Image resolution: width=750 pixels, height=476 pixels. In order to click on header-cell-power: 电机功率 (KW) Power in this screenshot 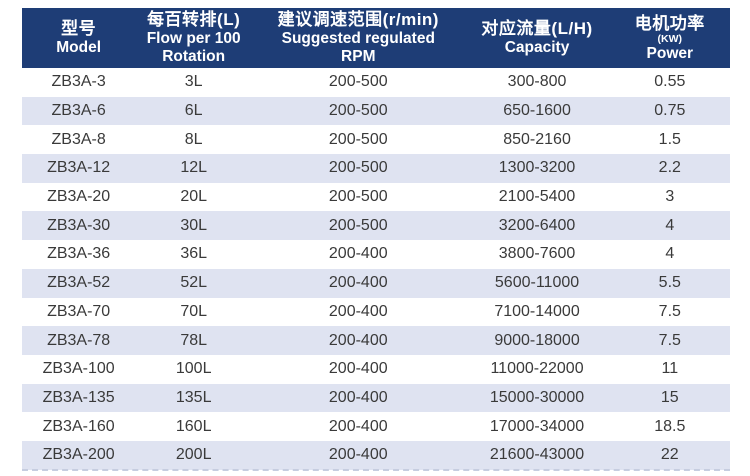, I will do `click(669, 38)`.